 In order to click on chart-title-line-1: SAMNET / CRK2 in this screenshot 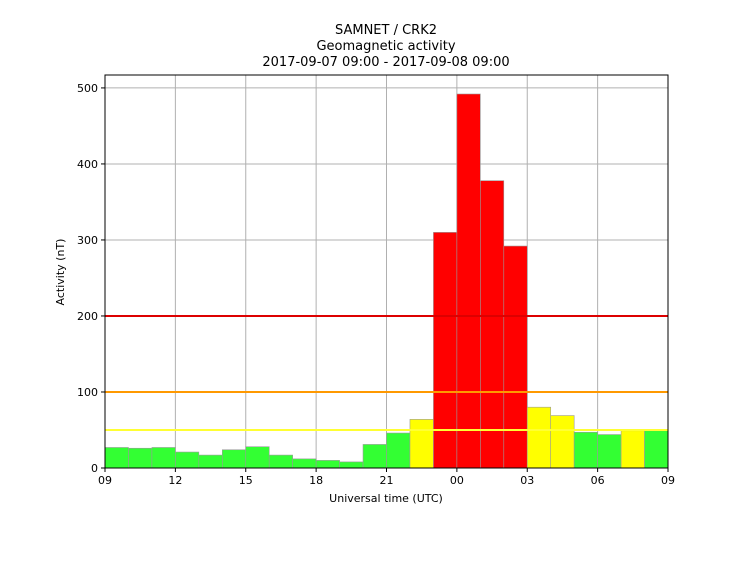, I will do `click(386, 30)`.